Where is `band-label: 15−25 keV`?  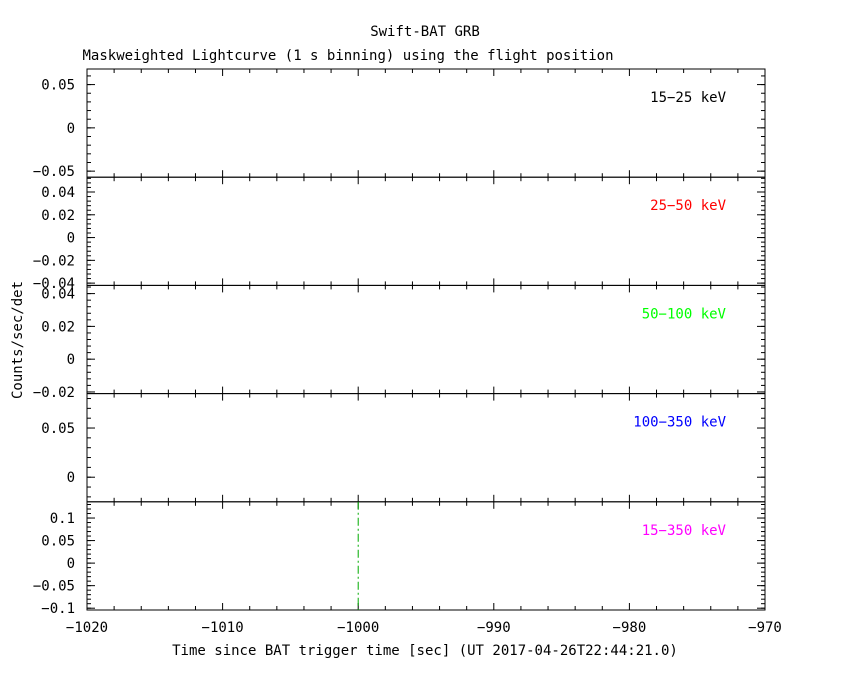 band-label: 15−25 keV is located at coordinates (688, 98).